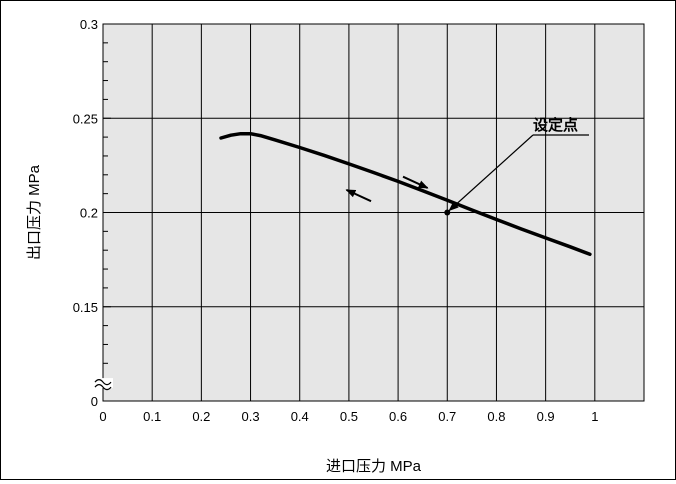 Image resolution: width=676 pixels, height=484 pixels. What do you see at coordinates (94, 401) in the screenshot?
I see `y-tick-label: 0` at bounding box center [94, 401].